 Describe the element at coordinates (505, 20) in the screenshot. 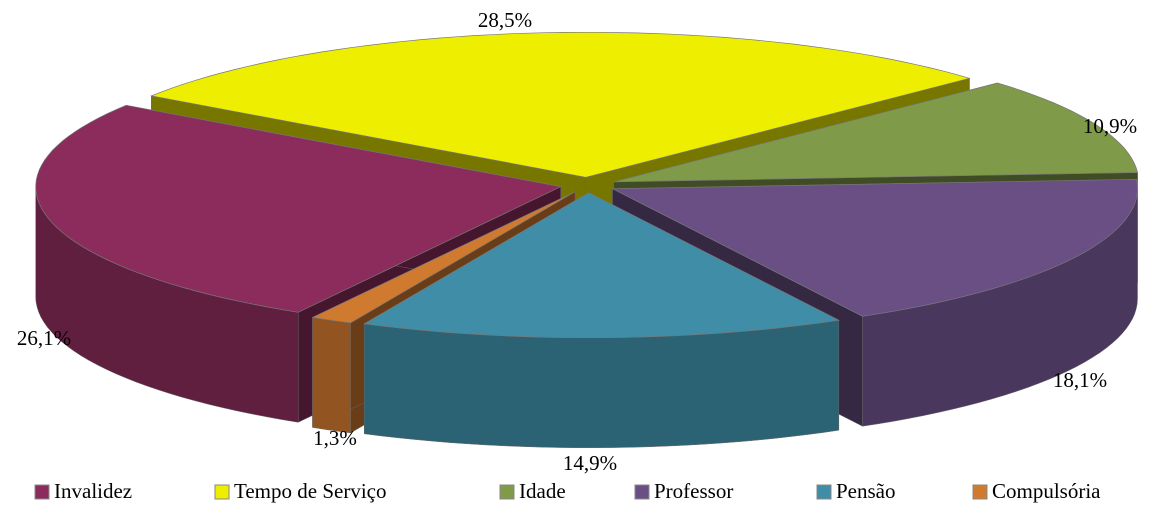

I see `data-label: 28,5%` at that location.